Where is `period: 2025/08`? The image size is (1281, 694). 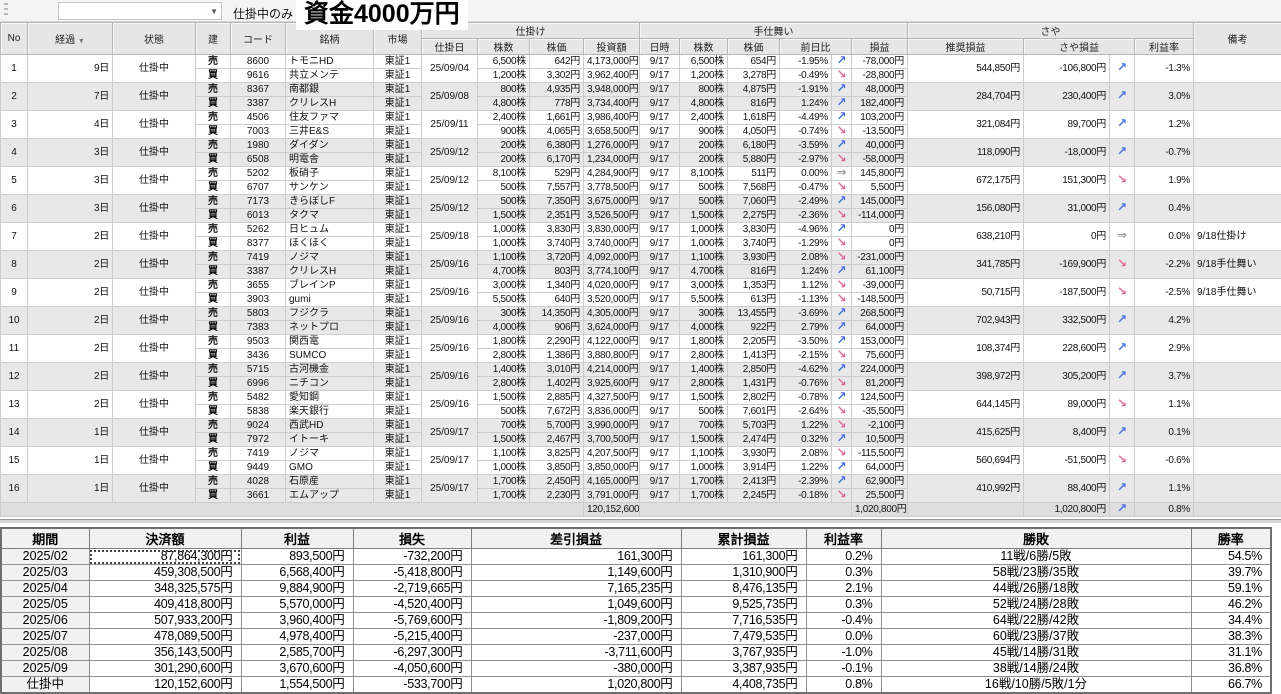 period: 2025/08 is located at coordinates (45, 653).